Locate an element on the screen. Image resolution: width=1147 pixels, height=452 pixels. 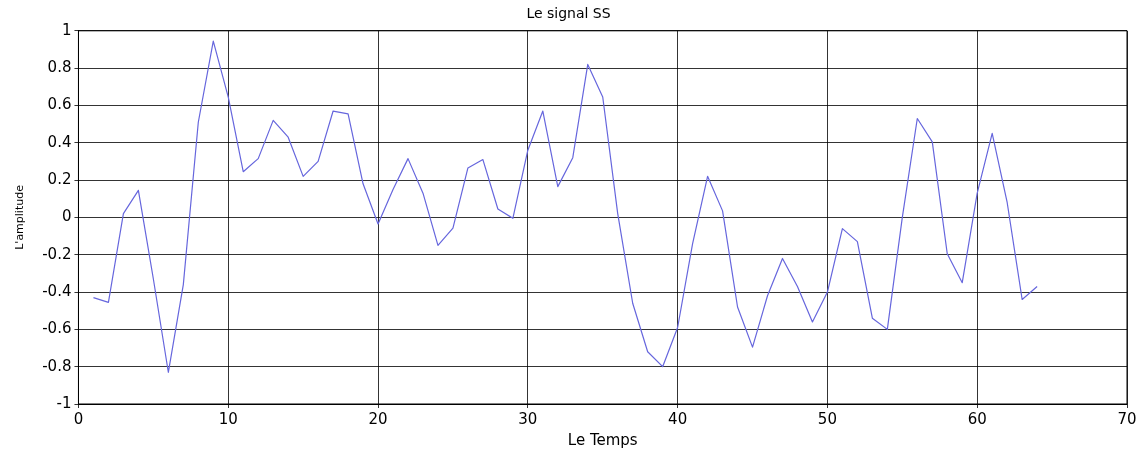
chart-title: Le signal SS is located at coordinates (568, 13).